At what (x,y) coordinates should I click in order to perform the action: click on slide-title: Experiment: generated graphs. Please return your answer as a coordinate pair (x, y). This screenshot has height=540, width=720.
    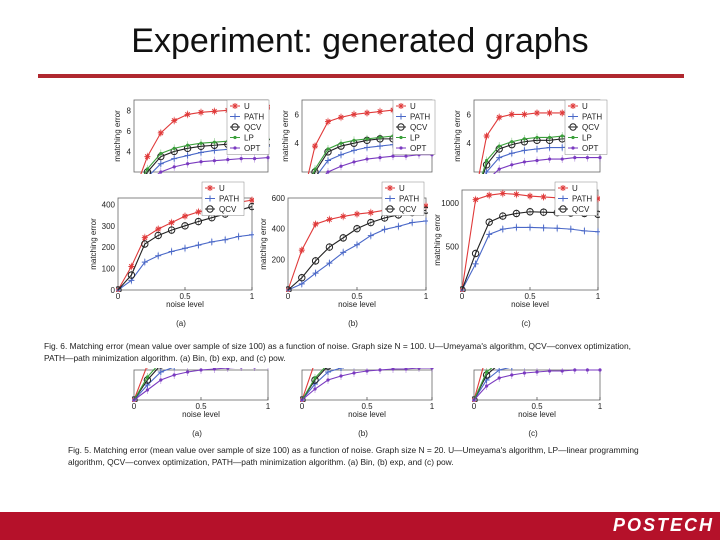
    Looking at the image, I should click on (360, 41).